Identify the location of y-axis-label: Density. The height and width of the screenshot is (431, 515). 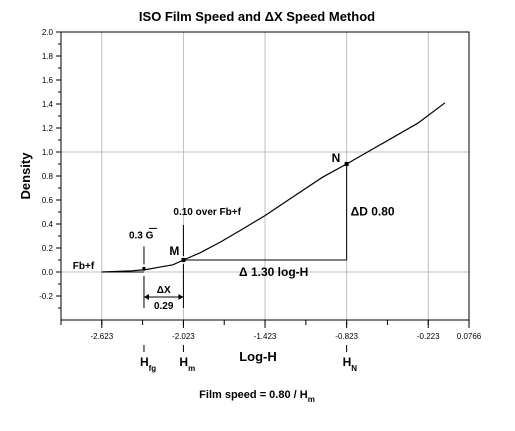
(25, 176).